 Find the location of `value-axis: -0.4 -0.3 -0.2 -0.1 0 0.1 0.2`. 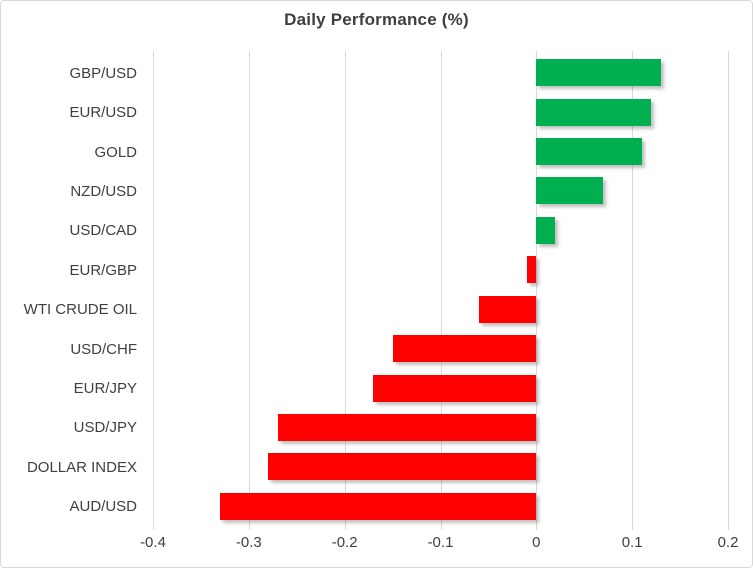

value-axis: -0.4 -0.3 -0.2 -0.1 0 0.1 0.2 is located at coordinates (439, 544).